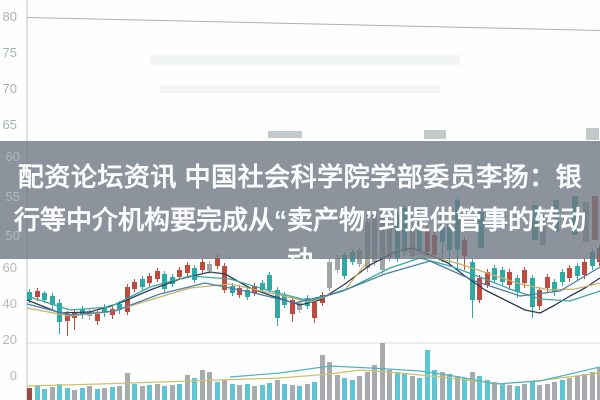 This screenshot has height=400, width=600. What do you see at coordinates (12, 156) in the screenshot?
I see `axis-label: 60` at bounding box center [12, 156].